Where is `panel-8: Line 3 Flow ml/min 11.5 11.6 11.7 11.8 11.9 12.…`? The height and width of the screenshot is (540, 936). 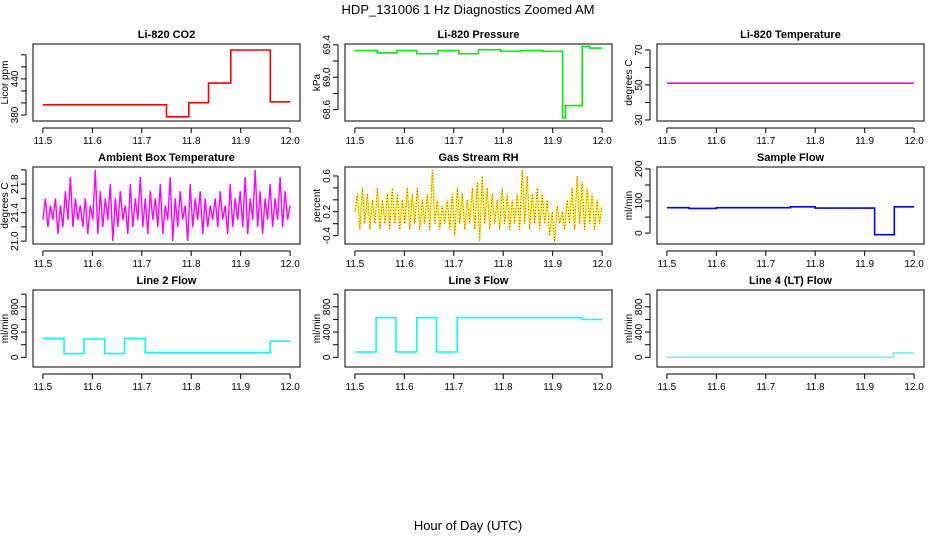 panel-8: Line 3 Flow ml/min 11.5 11.6 11.7 11.8 11.9 12.… is located at coordinates (462, 334).